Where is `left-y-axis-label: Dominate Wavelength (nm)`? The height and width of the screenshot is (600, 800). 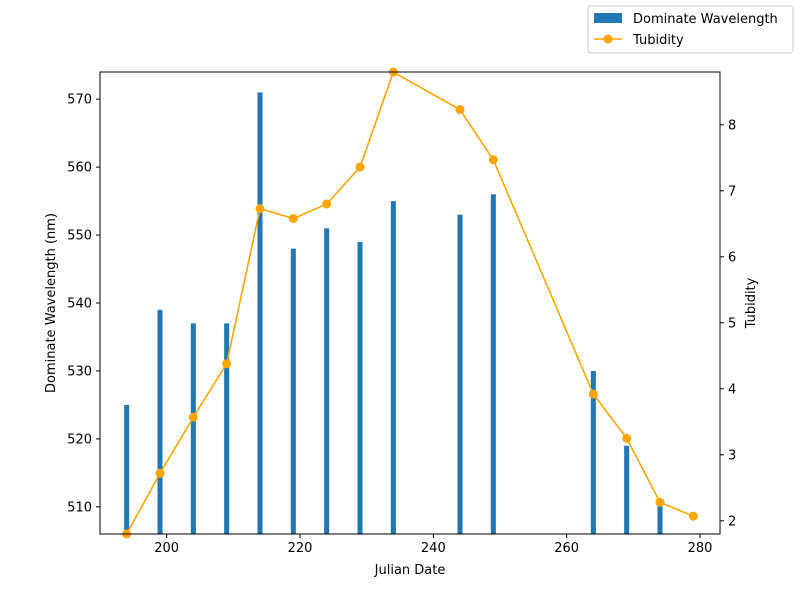
left-y-axis-label: Dominate Wavelength (nm) is located at coordinates (51, 303).